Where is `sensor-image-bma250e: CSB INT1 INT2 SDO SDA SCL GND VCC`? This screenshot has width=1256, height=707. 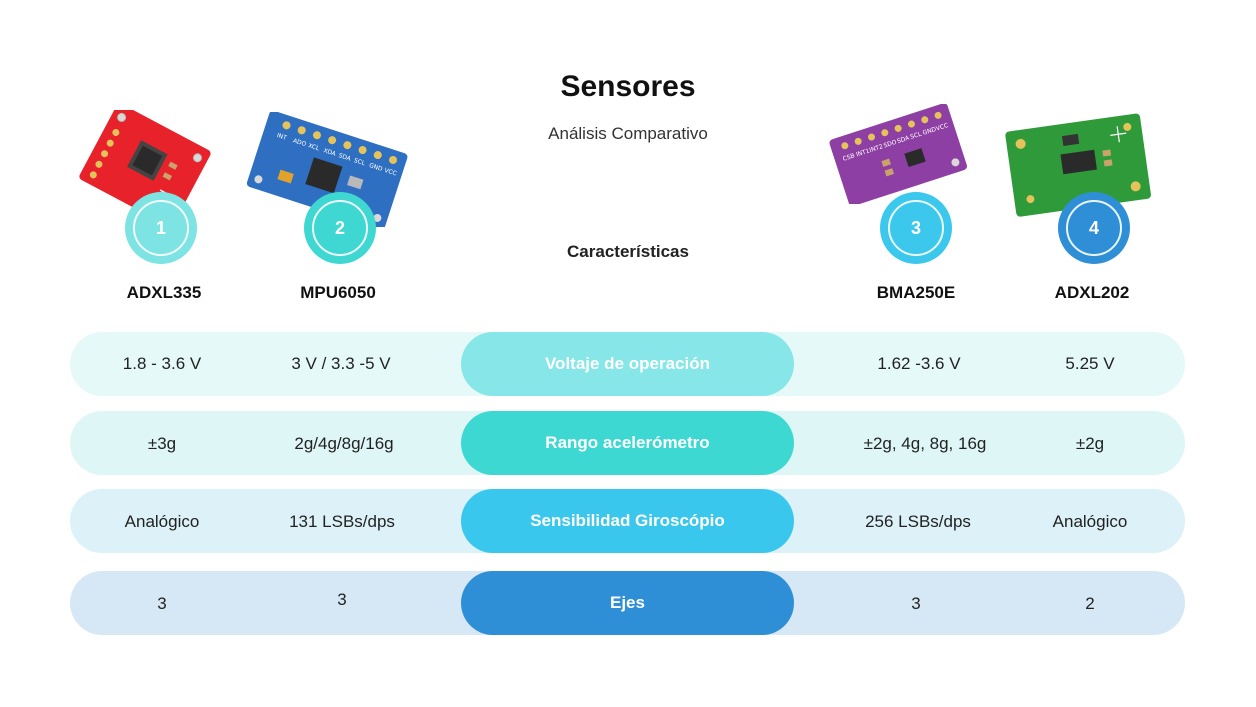
sensor-image-bma250e: CSB INT1 INT2 SDO SDA SCL GND VCC is located at coordinates (897, 154).